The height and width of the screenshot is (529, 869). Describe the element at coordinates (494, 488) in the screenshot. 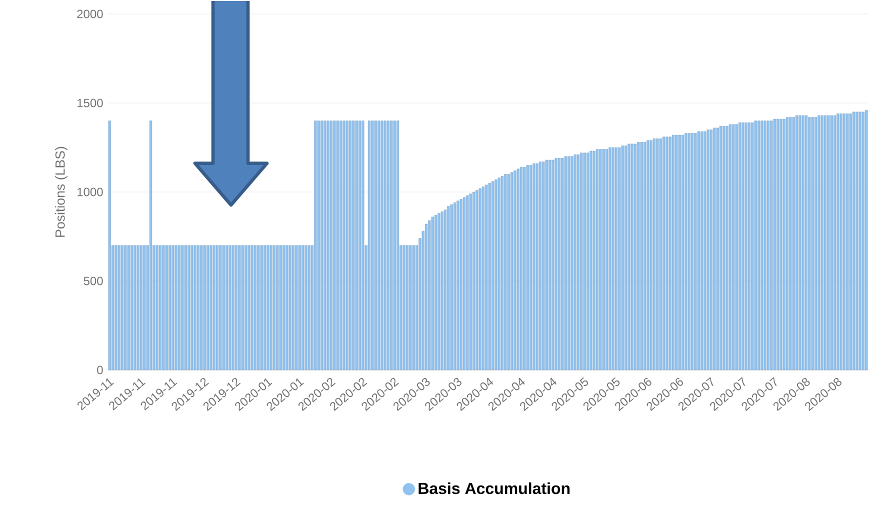

I see `legend-label: Basis Accumulation` at that location.